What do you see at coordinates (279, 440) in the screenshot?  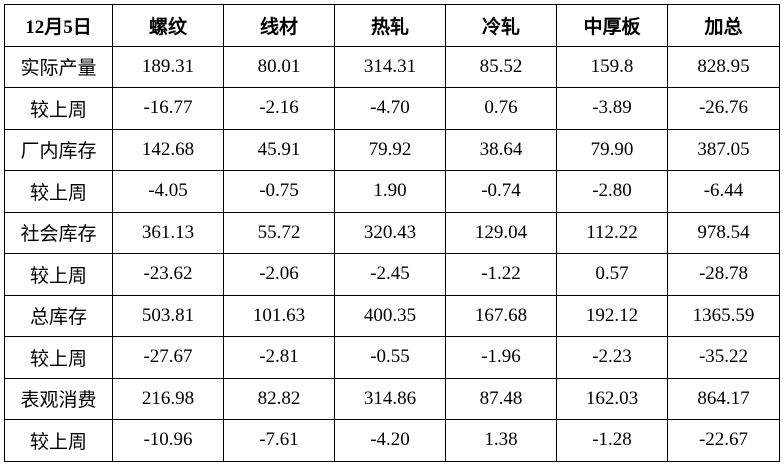 I see `value-cell: -7.61` at bounding box center [279, 440].